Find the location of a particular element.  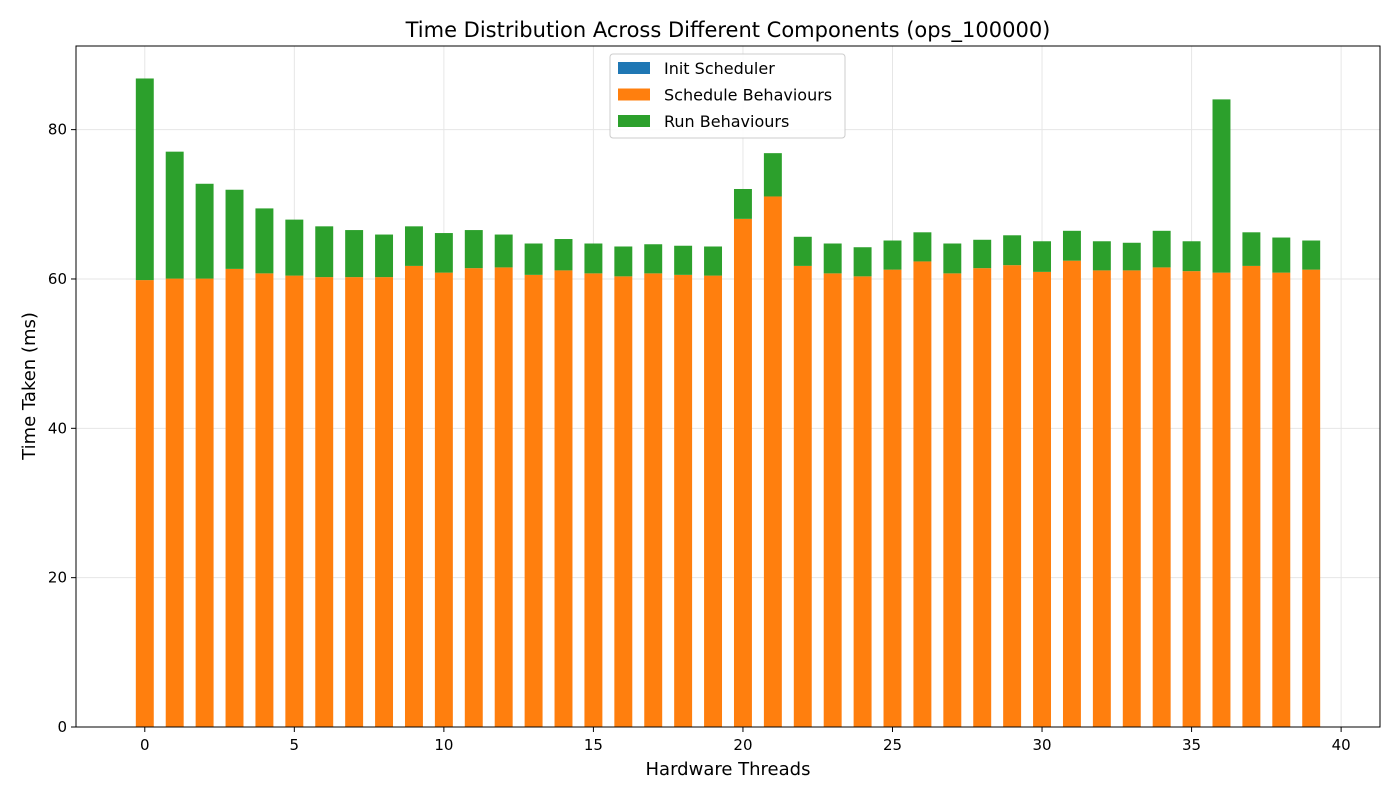

x-tick-label: 10 is located at coordinates (443, 745).